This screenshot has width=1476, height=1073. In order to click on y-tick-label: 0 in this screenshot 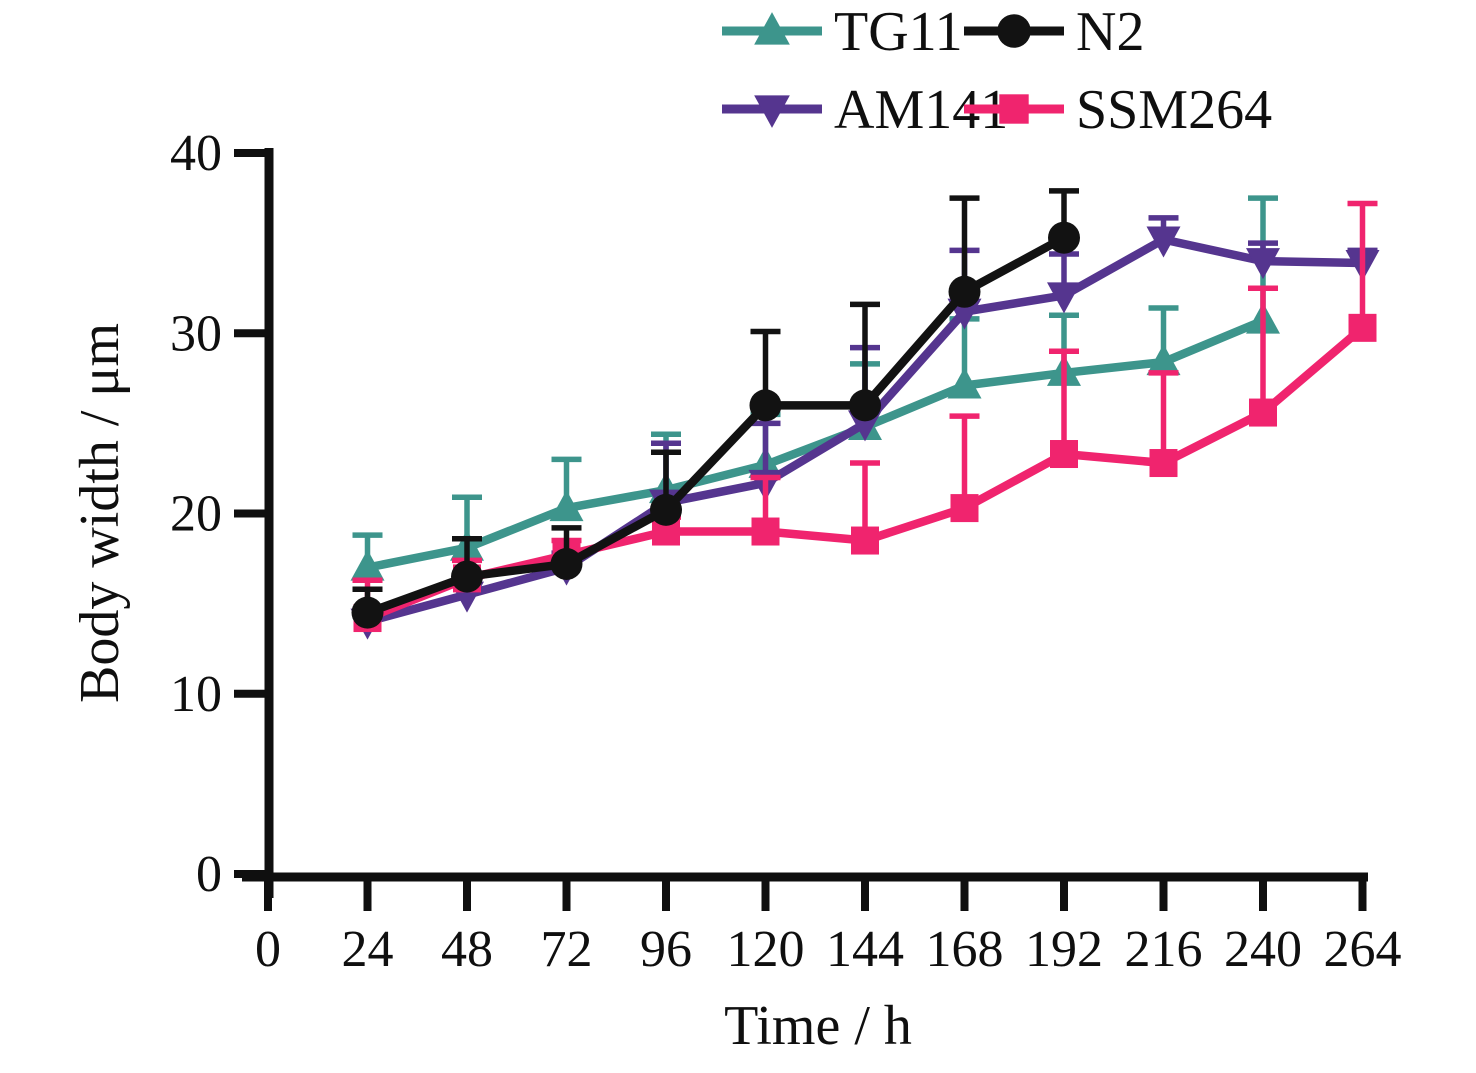, I will do `click(209, 874)`.